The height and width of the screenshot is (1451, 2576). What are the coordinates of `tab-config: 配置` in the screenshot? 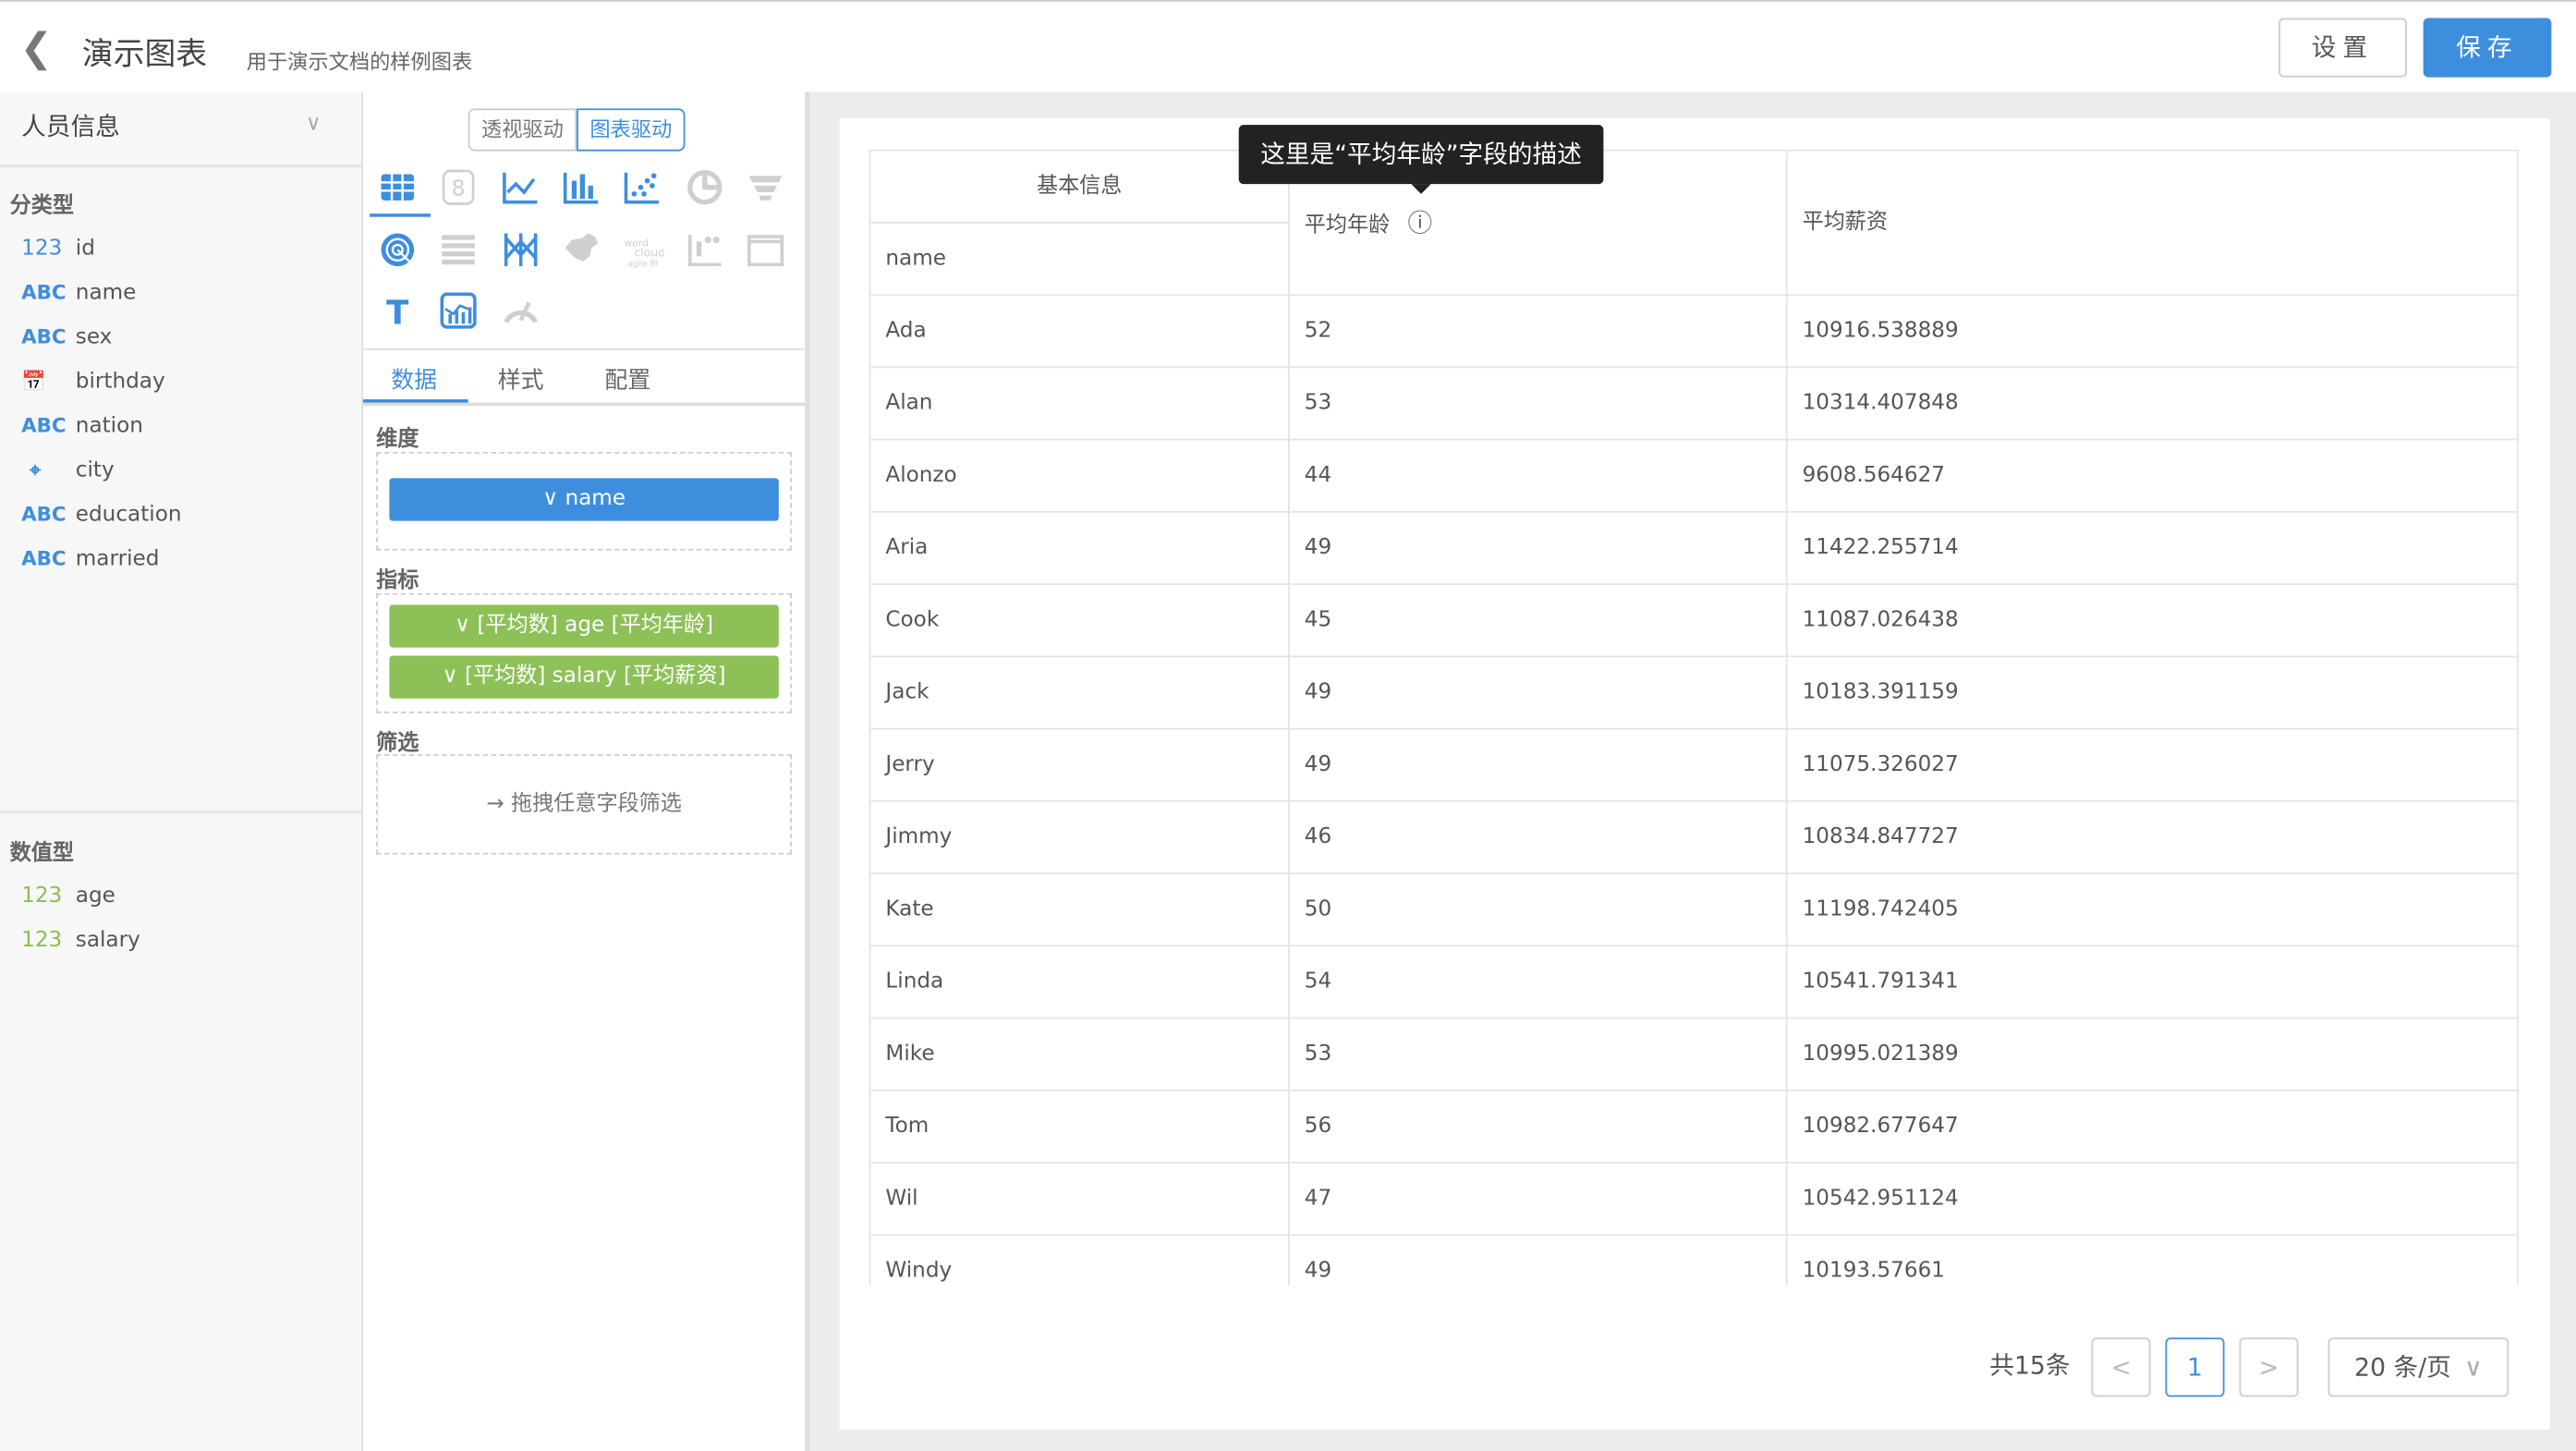 It's located at (627, 381).